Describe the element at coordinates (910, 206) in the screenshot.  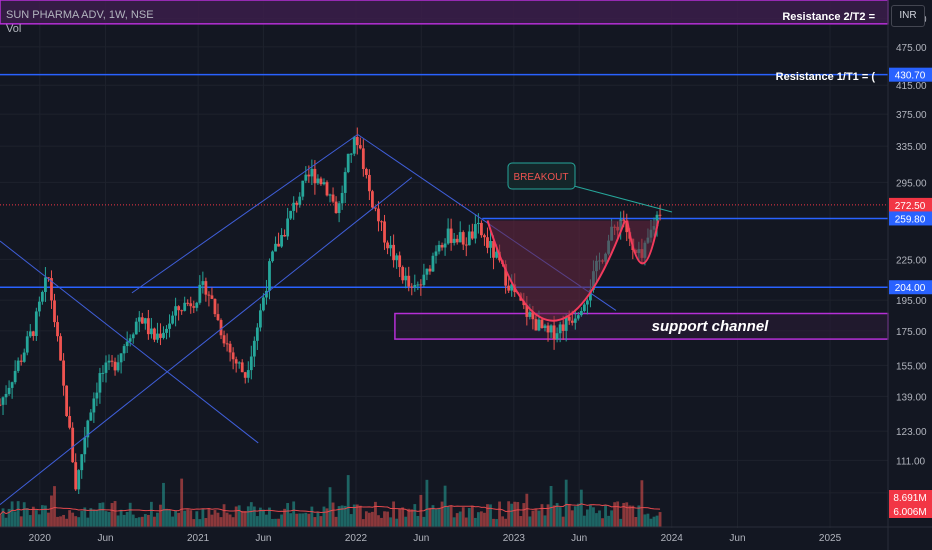
I see `price-tag-label: 272.50` at that location.